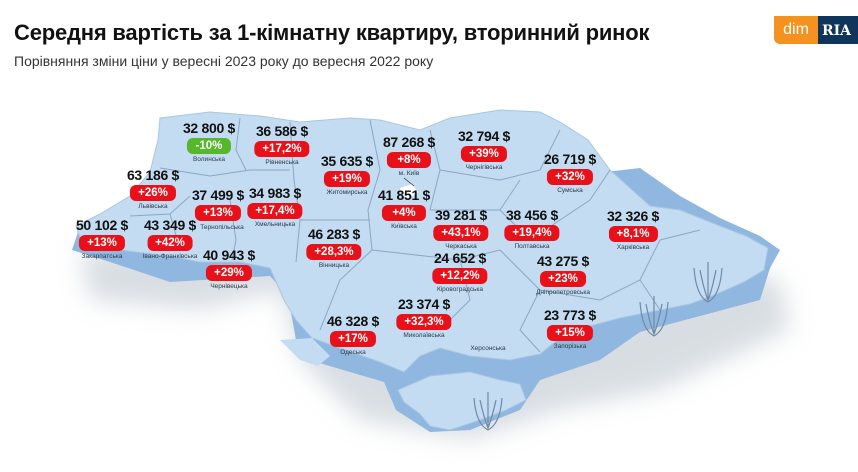 Image resolution: width=858 pixels, height=472 pixels. I want to click on region-dnipropetrovska: 43 275 $ +23% Дніпропетровська, so click(563, 275).